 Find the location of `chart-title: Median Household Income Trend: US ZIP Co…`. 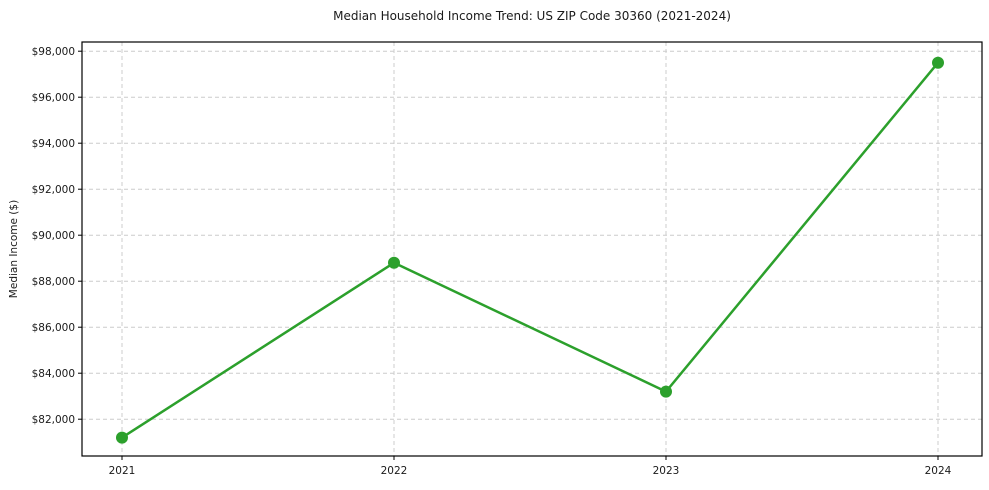

chart-title: Median Household Income Trend: US ZIP Co… is located at coordinates (532, 16).